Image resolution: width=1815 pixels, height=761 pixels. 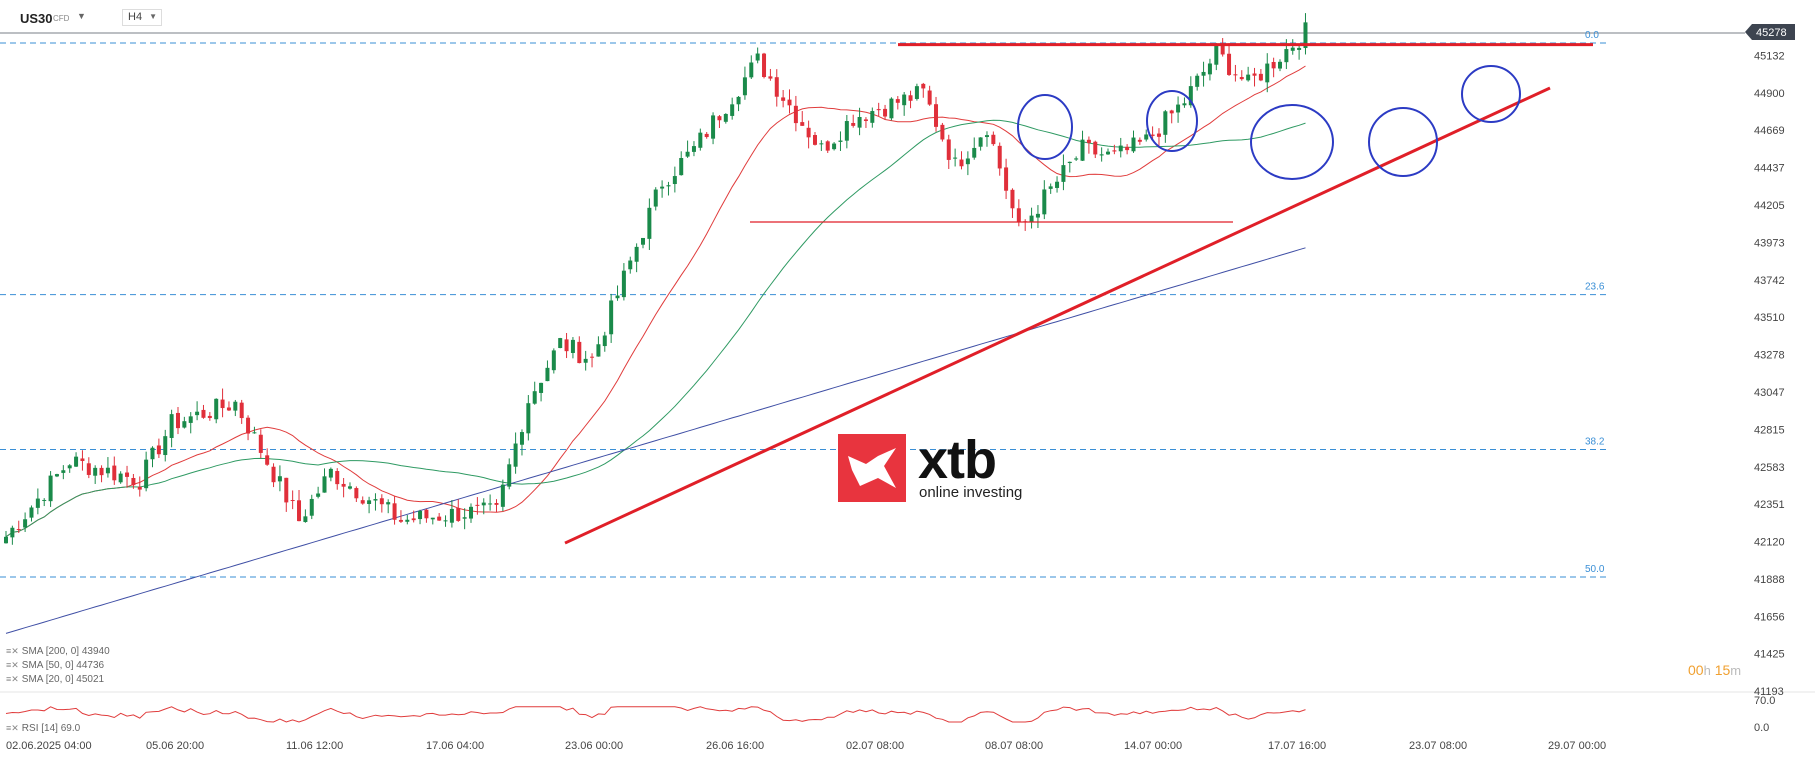 I want to click on current-price-tag: 45278, so click(x=1770, y=32).